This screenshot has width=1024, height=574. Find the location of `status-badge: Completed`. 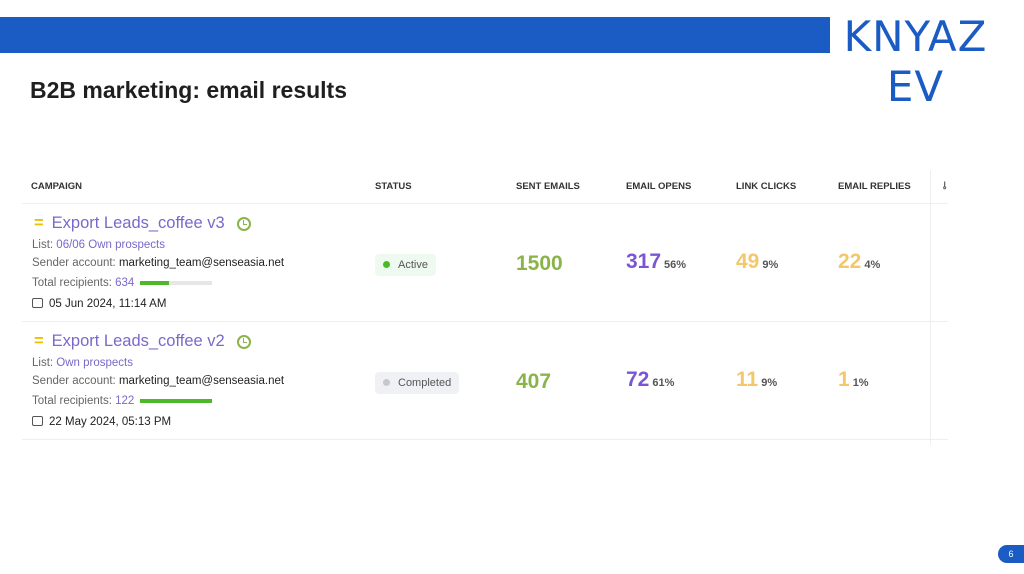

status-badge: Completed is located at coordinates (417, 383).